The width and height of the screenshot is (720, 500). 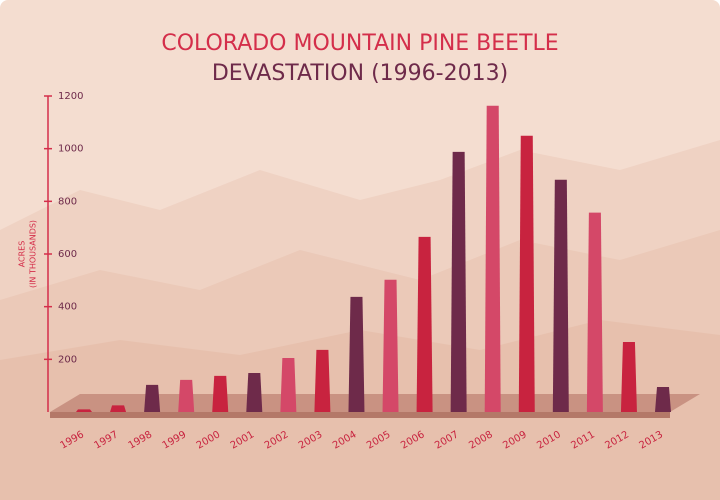 I want to click on y-tick-label: 400, so click(x=67, y=307).